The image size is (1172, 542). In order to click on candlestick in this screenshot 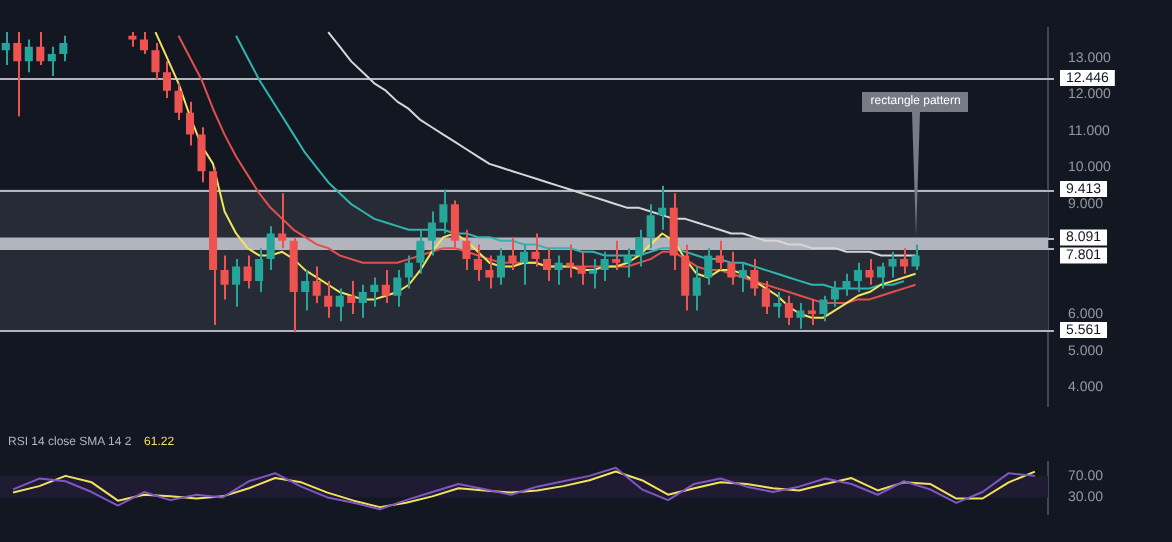, I will do `click(512, 254)`.